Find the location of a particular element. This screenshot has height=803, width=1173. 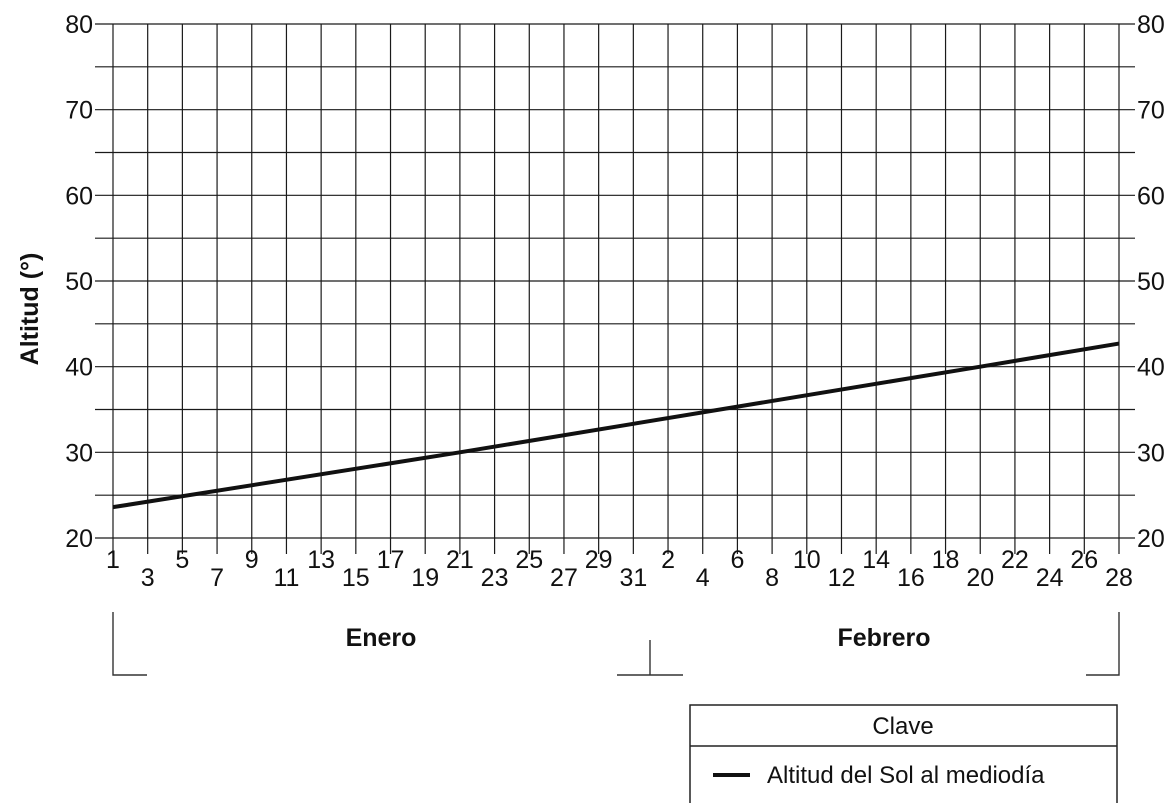

x-tick-label: 26 is located at coordinates (1084, 560).